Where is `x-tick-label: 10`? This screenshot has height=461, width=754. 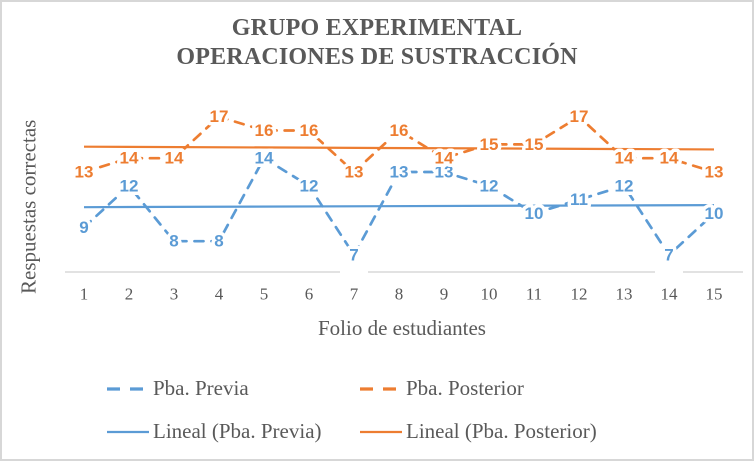 x-tick-label: 10 is located at coordinates (489, 294).